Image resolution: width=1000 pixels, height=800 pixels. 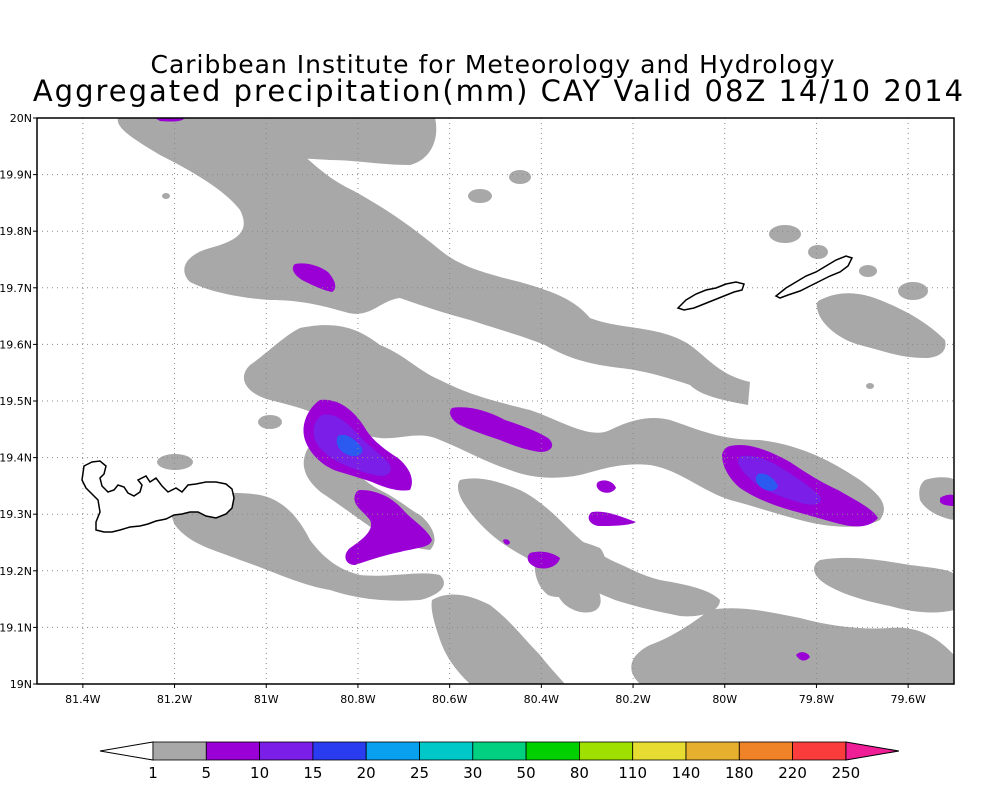 I want to click on colorbar-label: 80, so click(x=579, y=773).